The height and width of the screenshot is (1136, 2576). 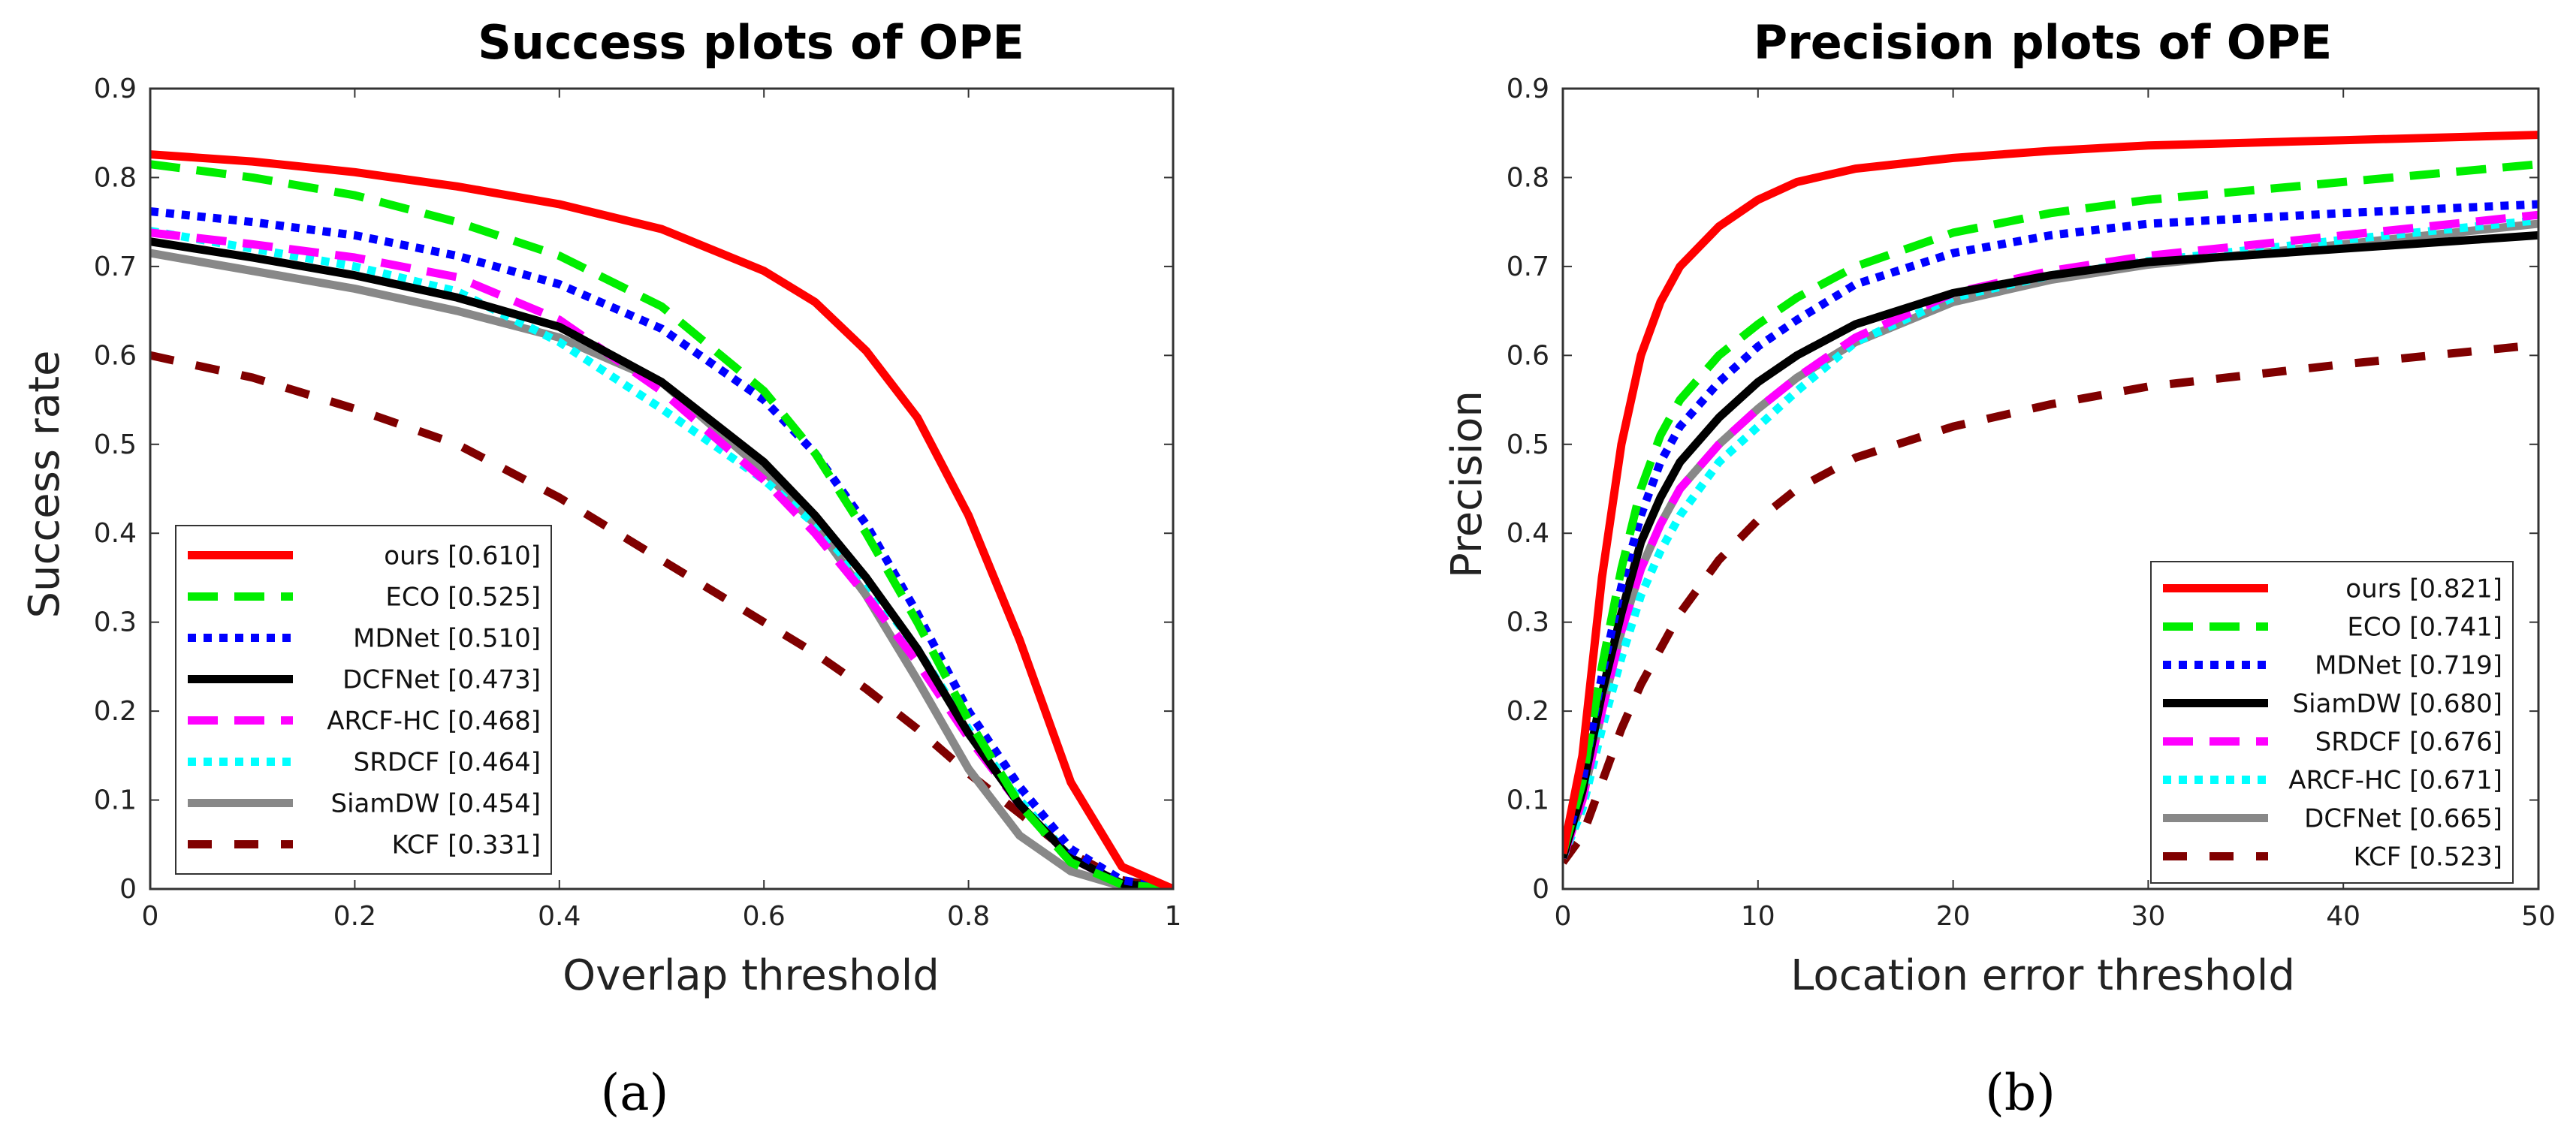 I want to click on success-xtick-label: 0.6, so click(x=764, y=917).